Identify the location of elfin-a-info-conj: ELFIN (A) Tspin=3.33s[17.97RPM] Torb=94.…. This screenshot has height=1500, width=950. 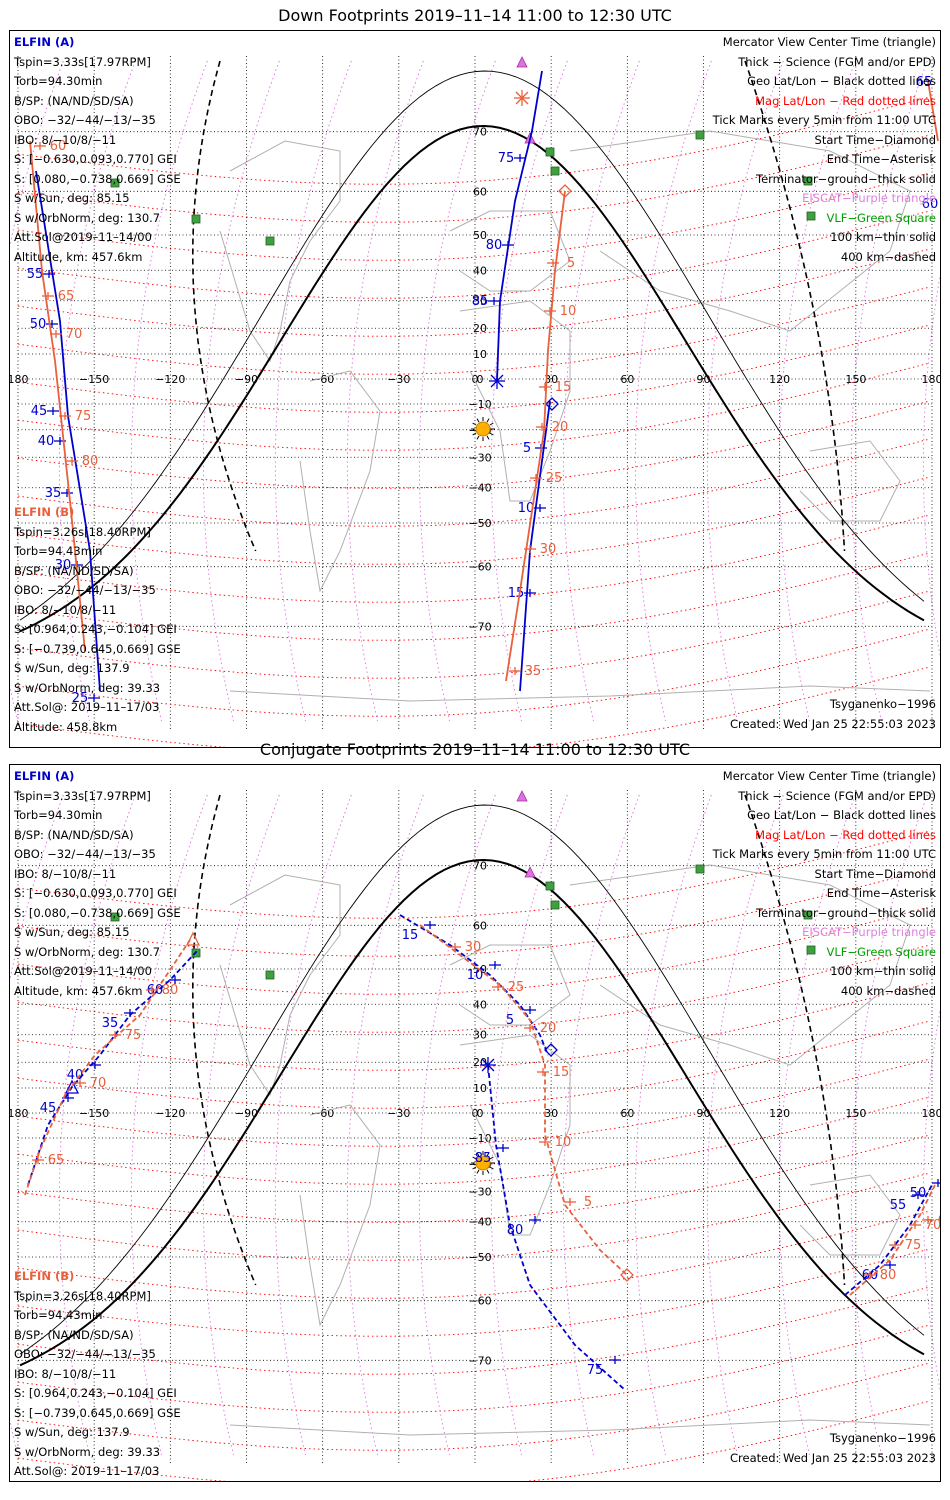
(97, 884).